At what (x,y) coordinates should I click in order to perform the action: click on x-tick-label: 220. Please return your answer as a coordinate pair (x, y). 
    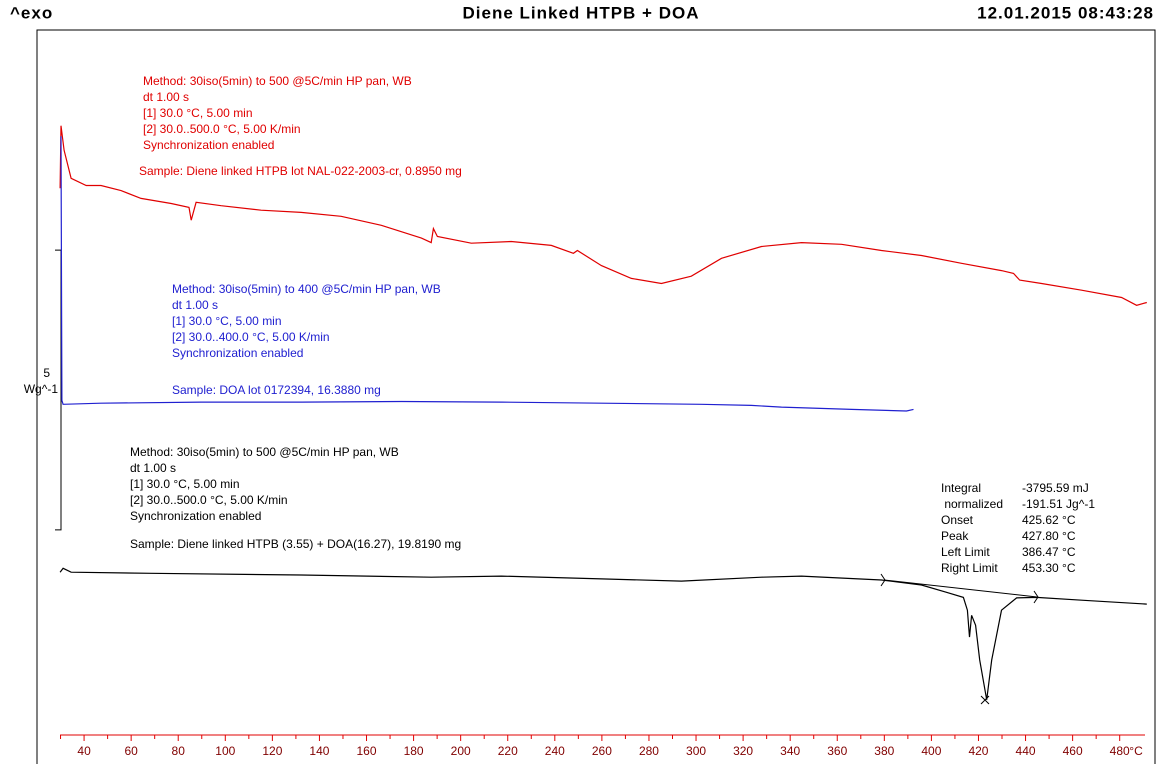
    Looking at the image, I should click on (508, 751).